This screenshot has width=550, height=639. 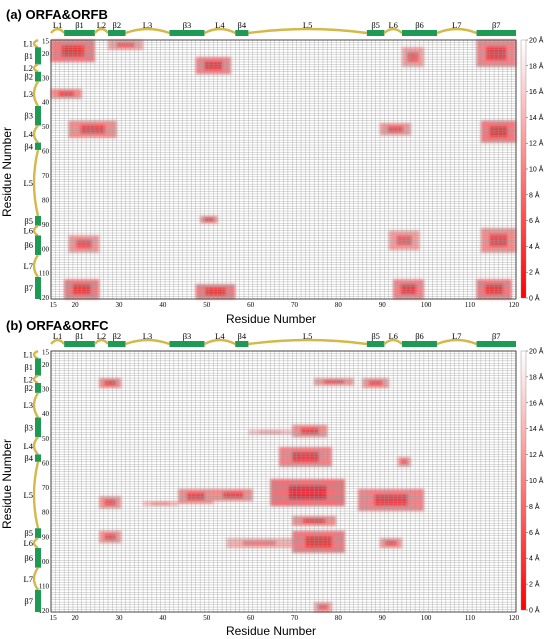 What do you see at coordinates (532, 169) in the screenshot?
I see `colorbar: 20 Å 18 Å 16 Å 14 Å 12 Å 10 Å 8 Å 6 Å 4 Å 2 Å 0 Å` at bounding box center [532, 169].